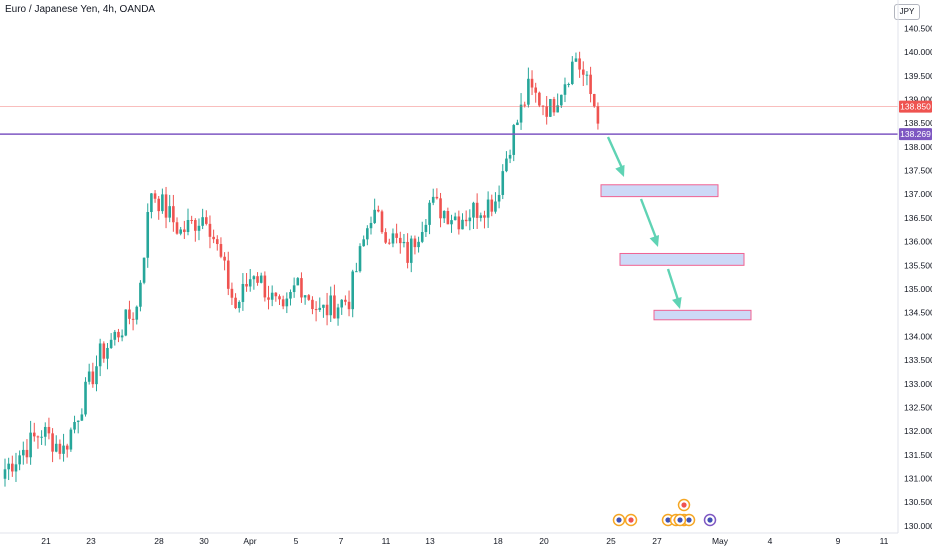 This screenshot has height=550, width=932. What do you see at coordinates (918, 76) in the screenshot?
I see `y-tick-label: 139.500` at bounding box center [918, 76].